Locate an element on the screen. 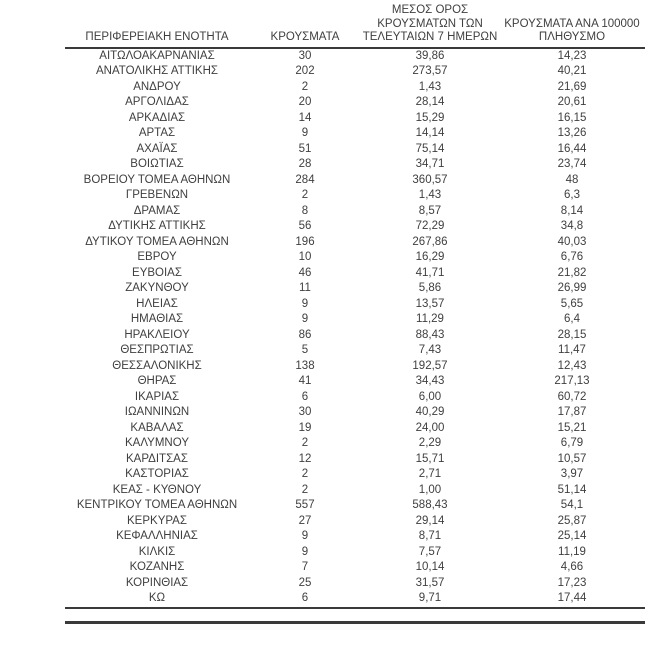 Image resolution: width=650 pixels, height=670 pixels. cell-cases-per-100000: 40,03 is located at coordinates (572, 241).